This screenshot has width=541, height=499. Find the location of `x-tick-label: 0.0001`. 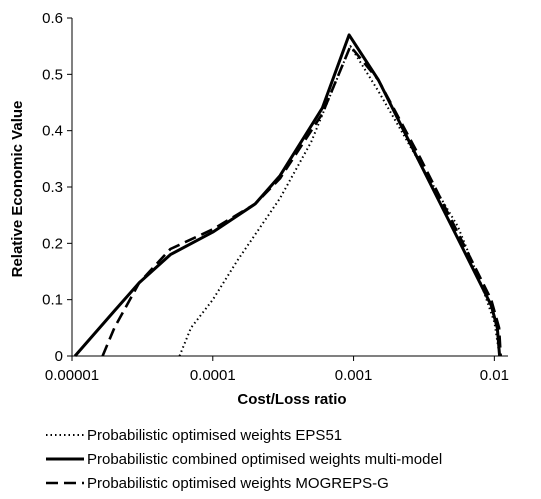

x-tick-label: 0.0001 is located at coordinates (213, 375).